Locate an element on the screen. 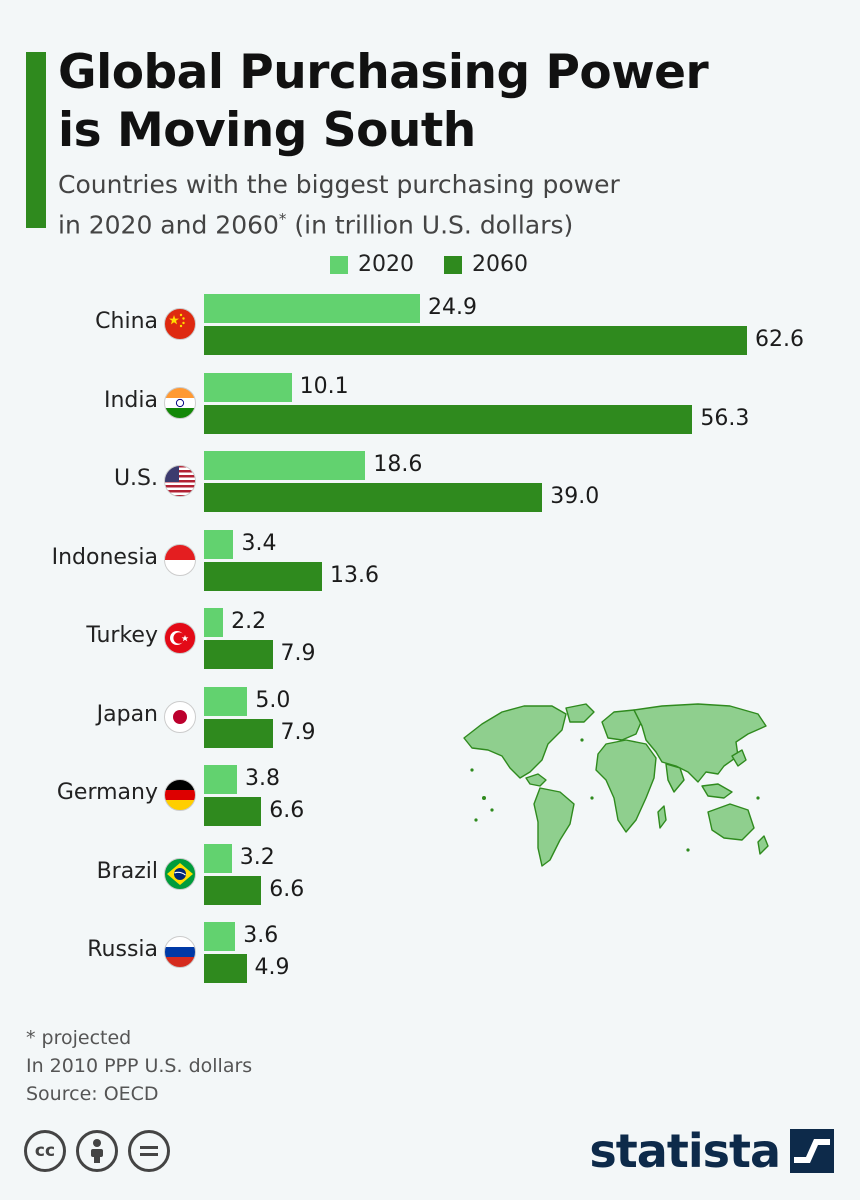 Image resolution: width=860 pixels, height=1200 pixels. cc-icon: cc is located at coordinates (45, 1151).